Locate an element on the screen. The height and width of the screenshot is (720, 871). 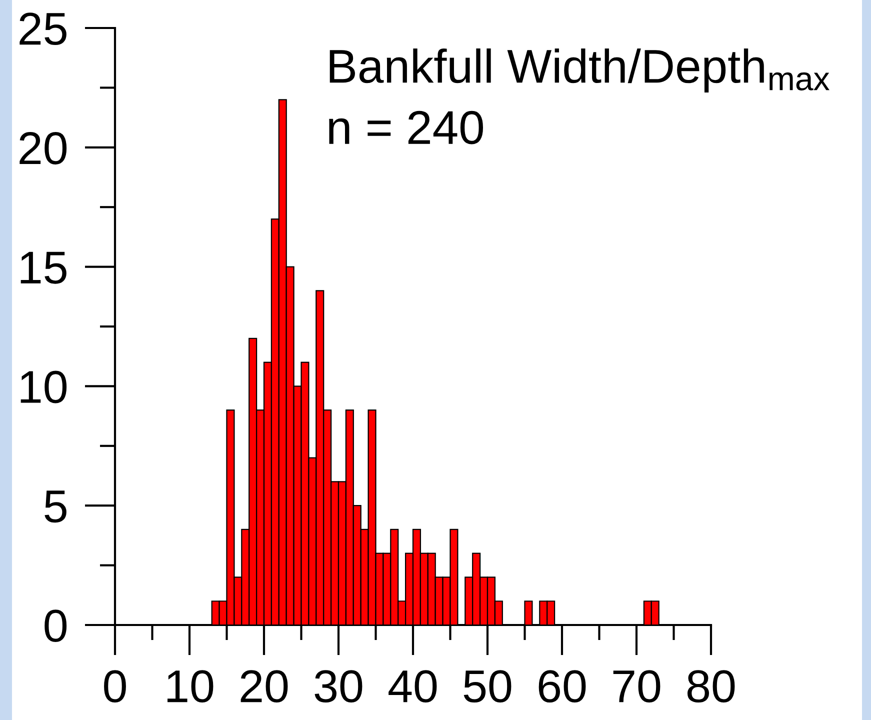
y-tick-label: 20 is located at coordinates (43, 148).